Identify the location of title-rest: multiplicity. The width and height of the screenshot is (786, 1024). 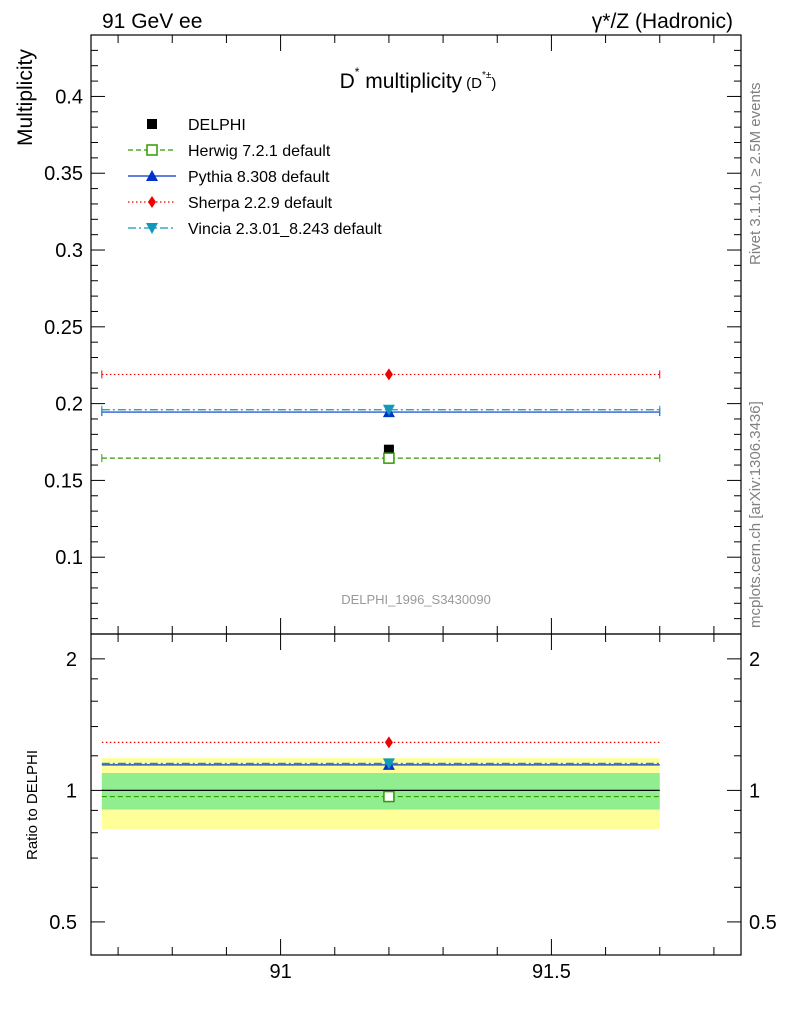
(410, 81).